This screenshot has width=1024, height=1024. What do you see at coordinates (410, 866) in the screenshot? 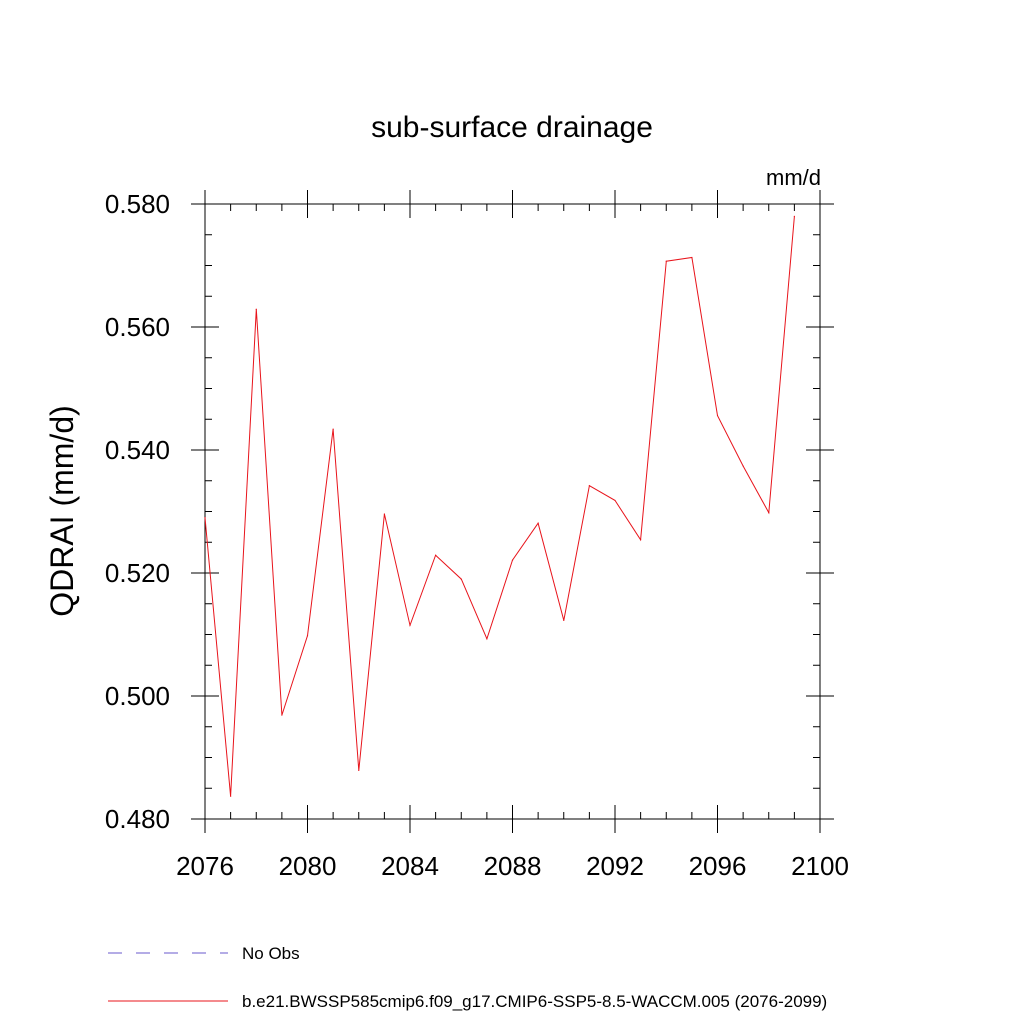
I see `x-tick-label: 2084` at bounding box center [410, 866].